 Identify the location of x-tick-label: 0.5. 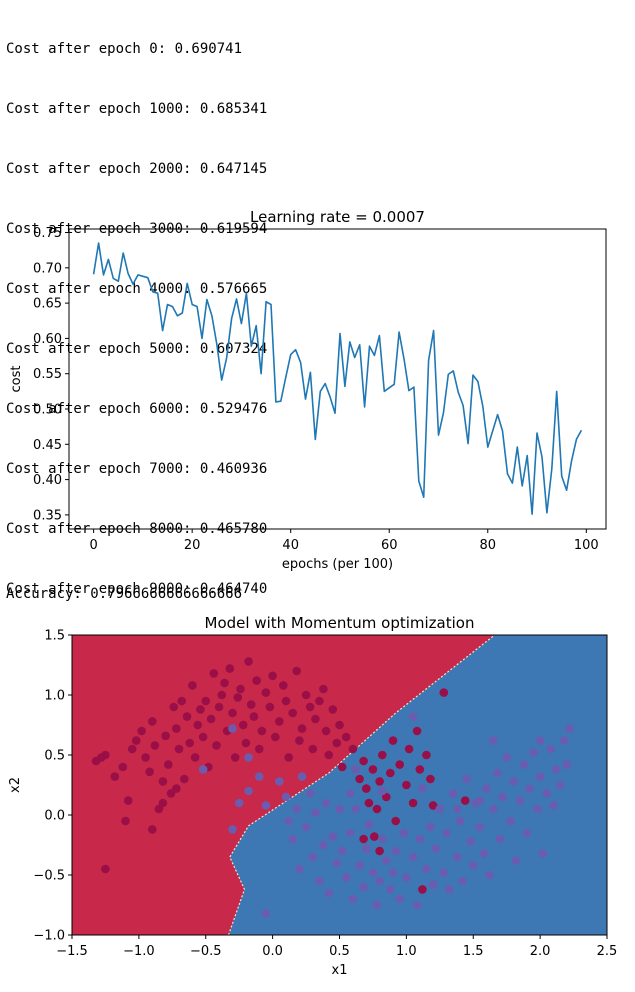
(339, 951).